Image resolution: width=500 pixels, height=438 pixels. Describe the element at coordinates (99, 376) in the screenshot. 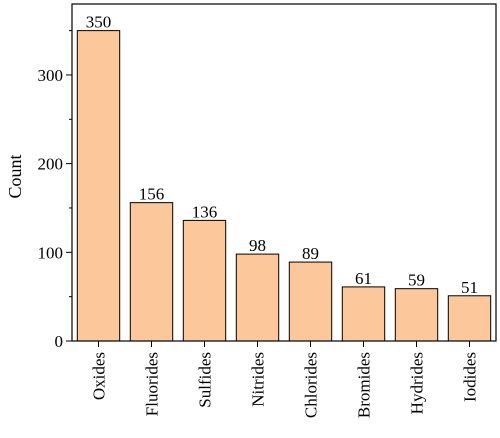

I see `x-tick-label-oxides: Oxides` at that location.